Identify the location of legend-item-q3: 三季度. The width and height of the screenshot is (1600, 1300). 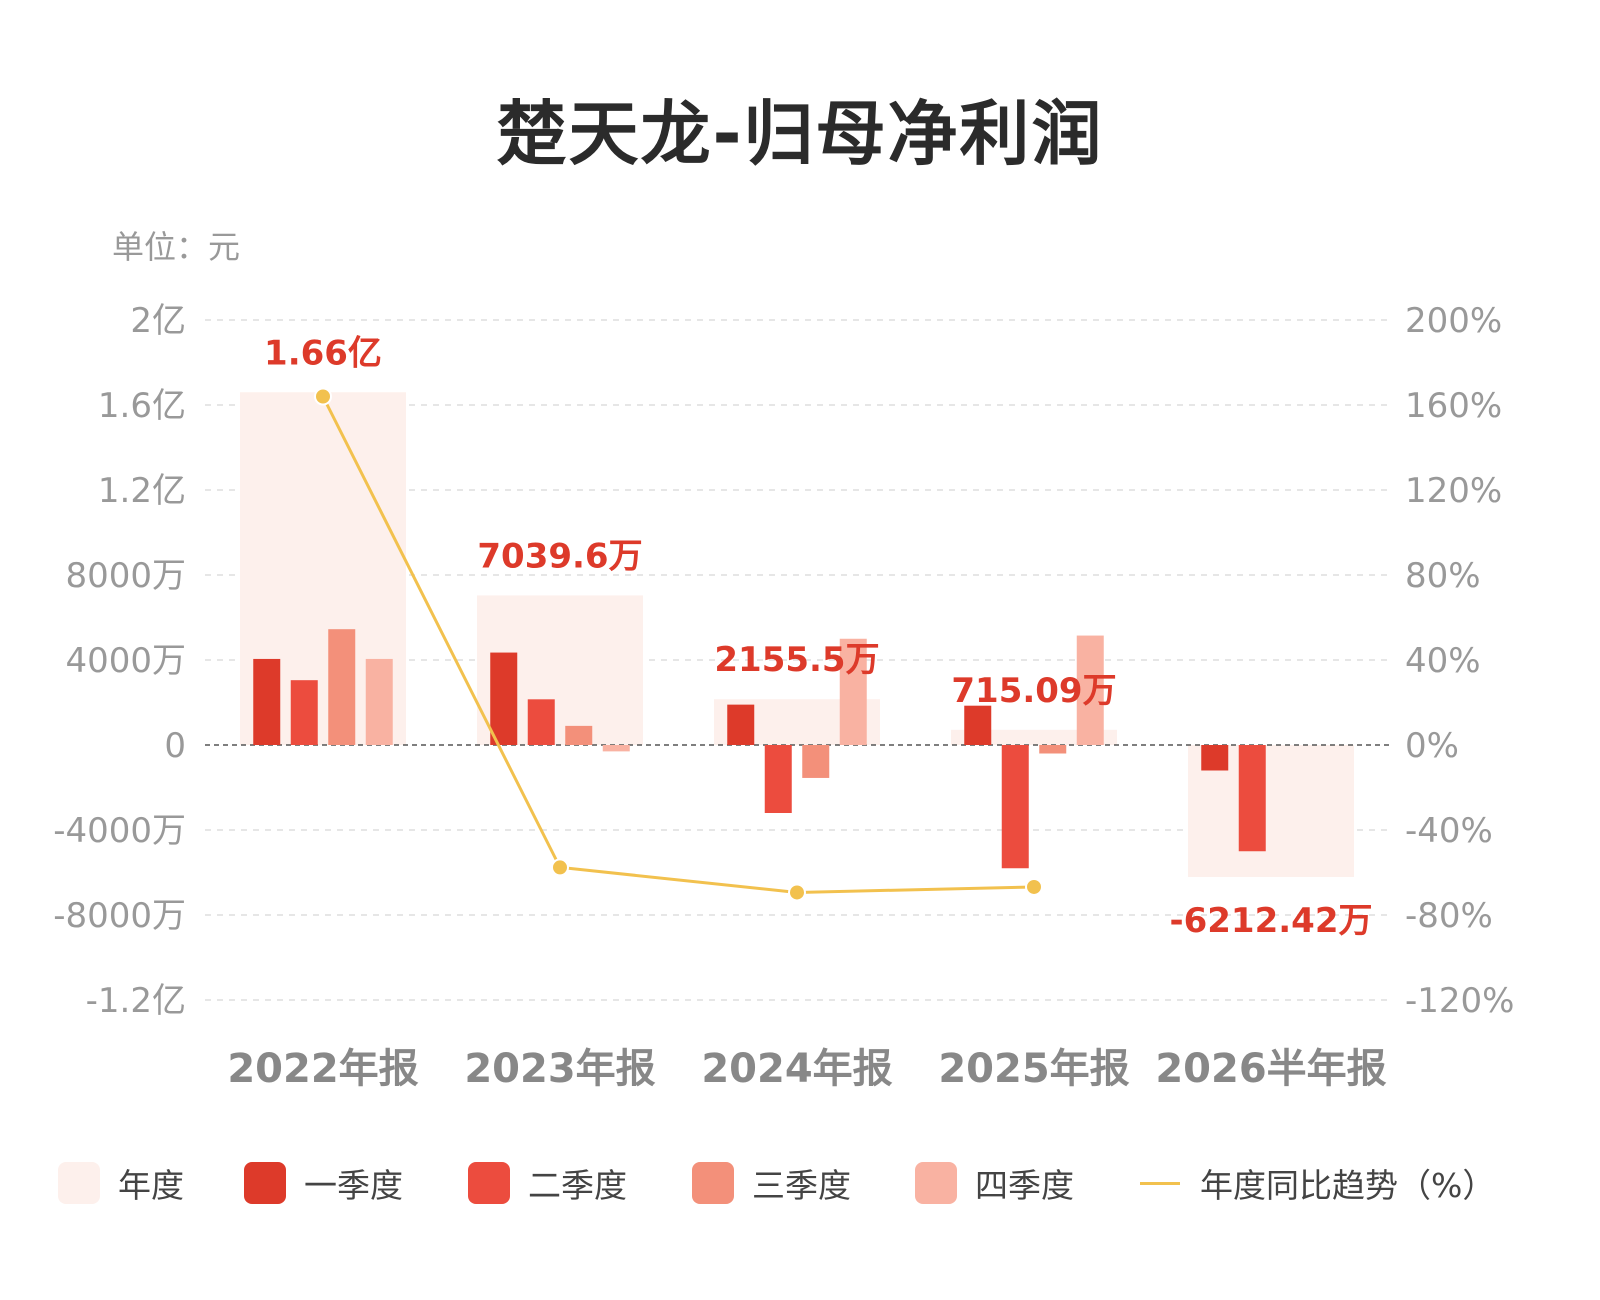
(771, 1183).